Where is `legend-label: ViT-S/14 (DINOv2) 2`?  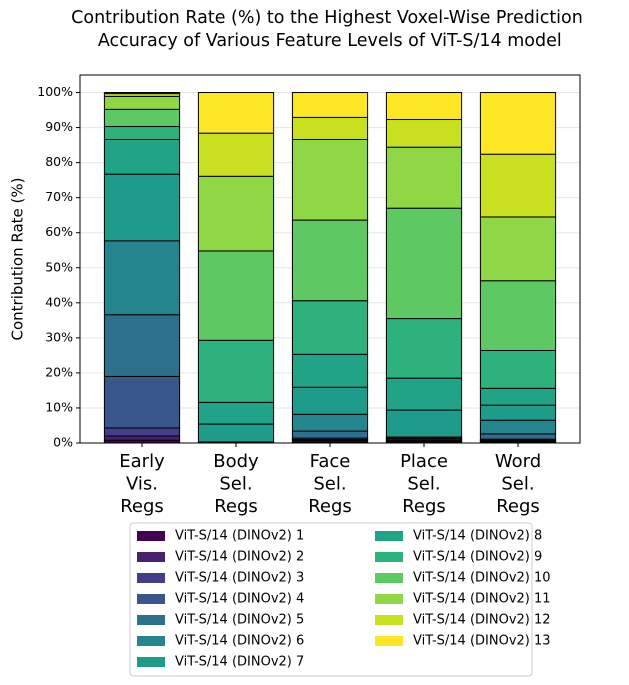
legend-label: ViT-S/14 (DINOv2) 2 is located at coordinates (239, 557).